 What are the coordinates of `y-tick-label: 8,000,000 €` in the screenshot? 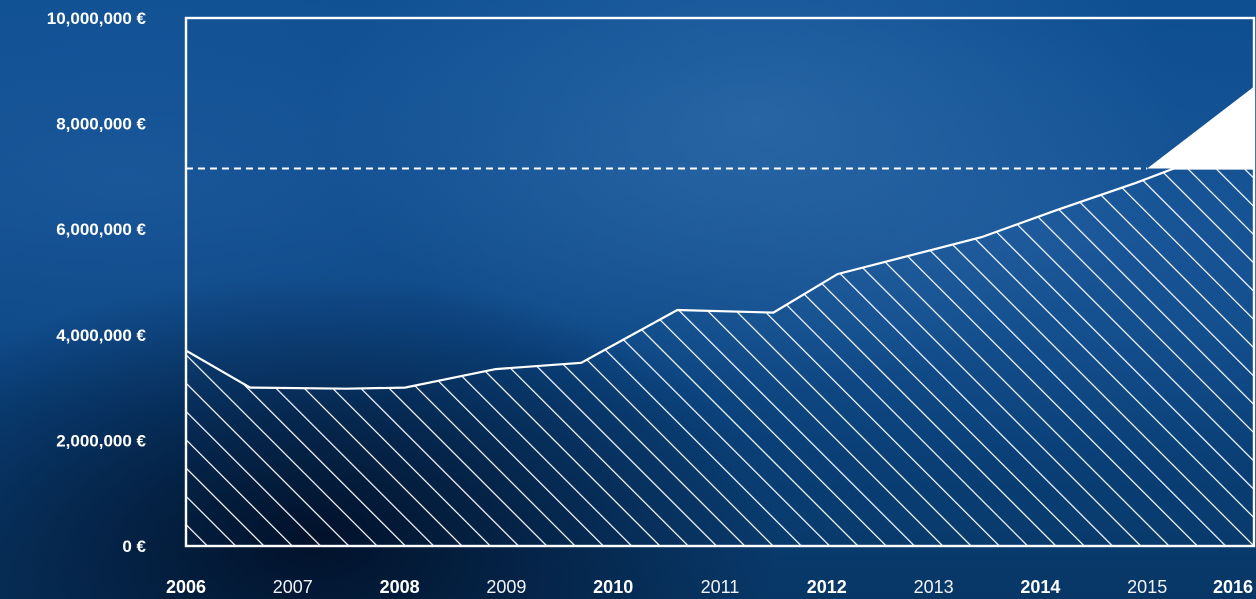 It's located at (101, 124).